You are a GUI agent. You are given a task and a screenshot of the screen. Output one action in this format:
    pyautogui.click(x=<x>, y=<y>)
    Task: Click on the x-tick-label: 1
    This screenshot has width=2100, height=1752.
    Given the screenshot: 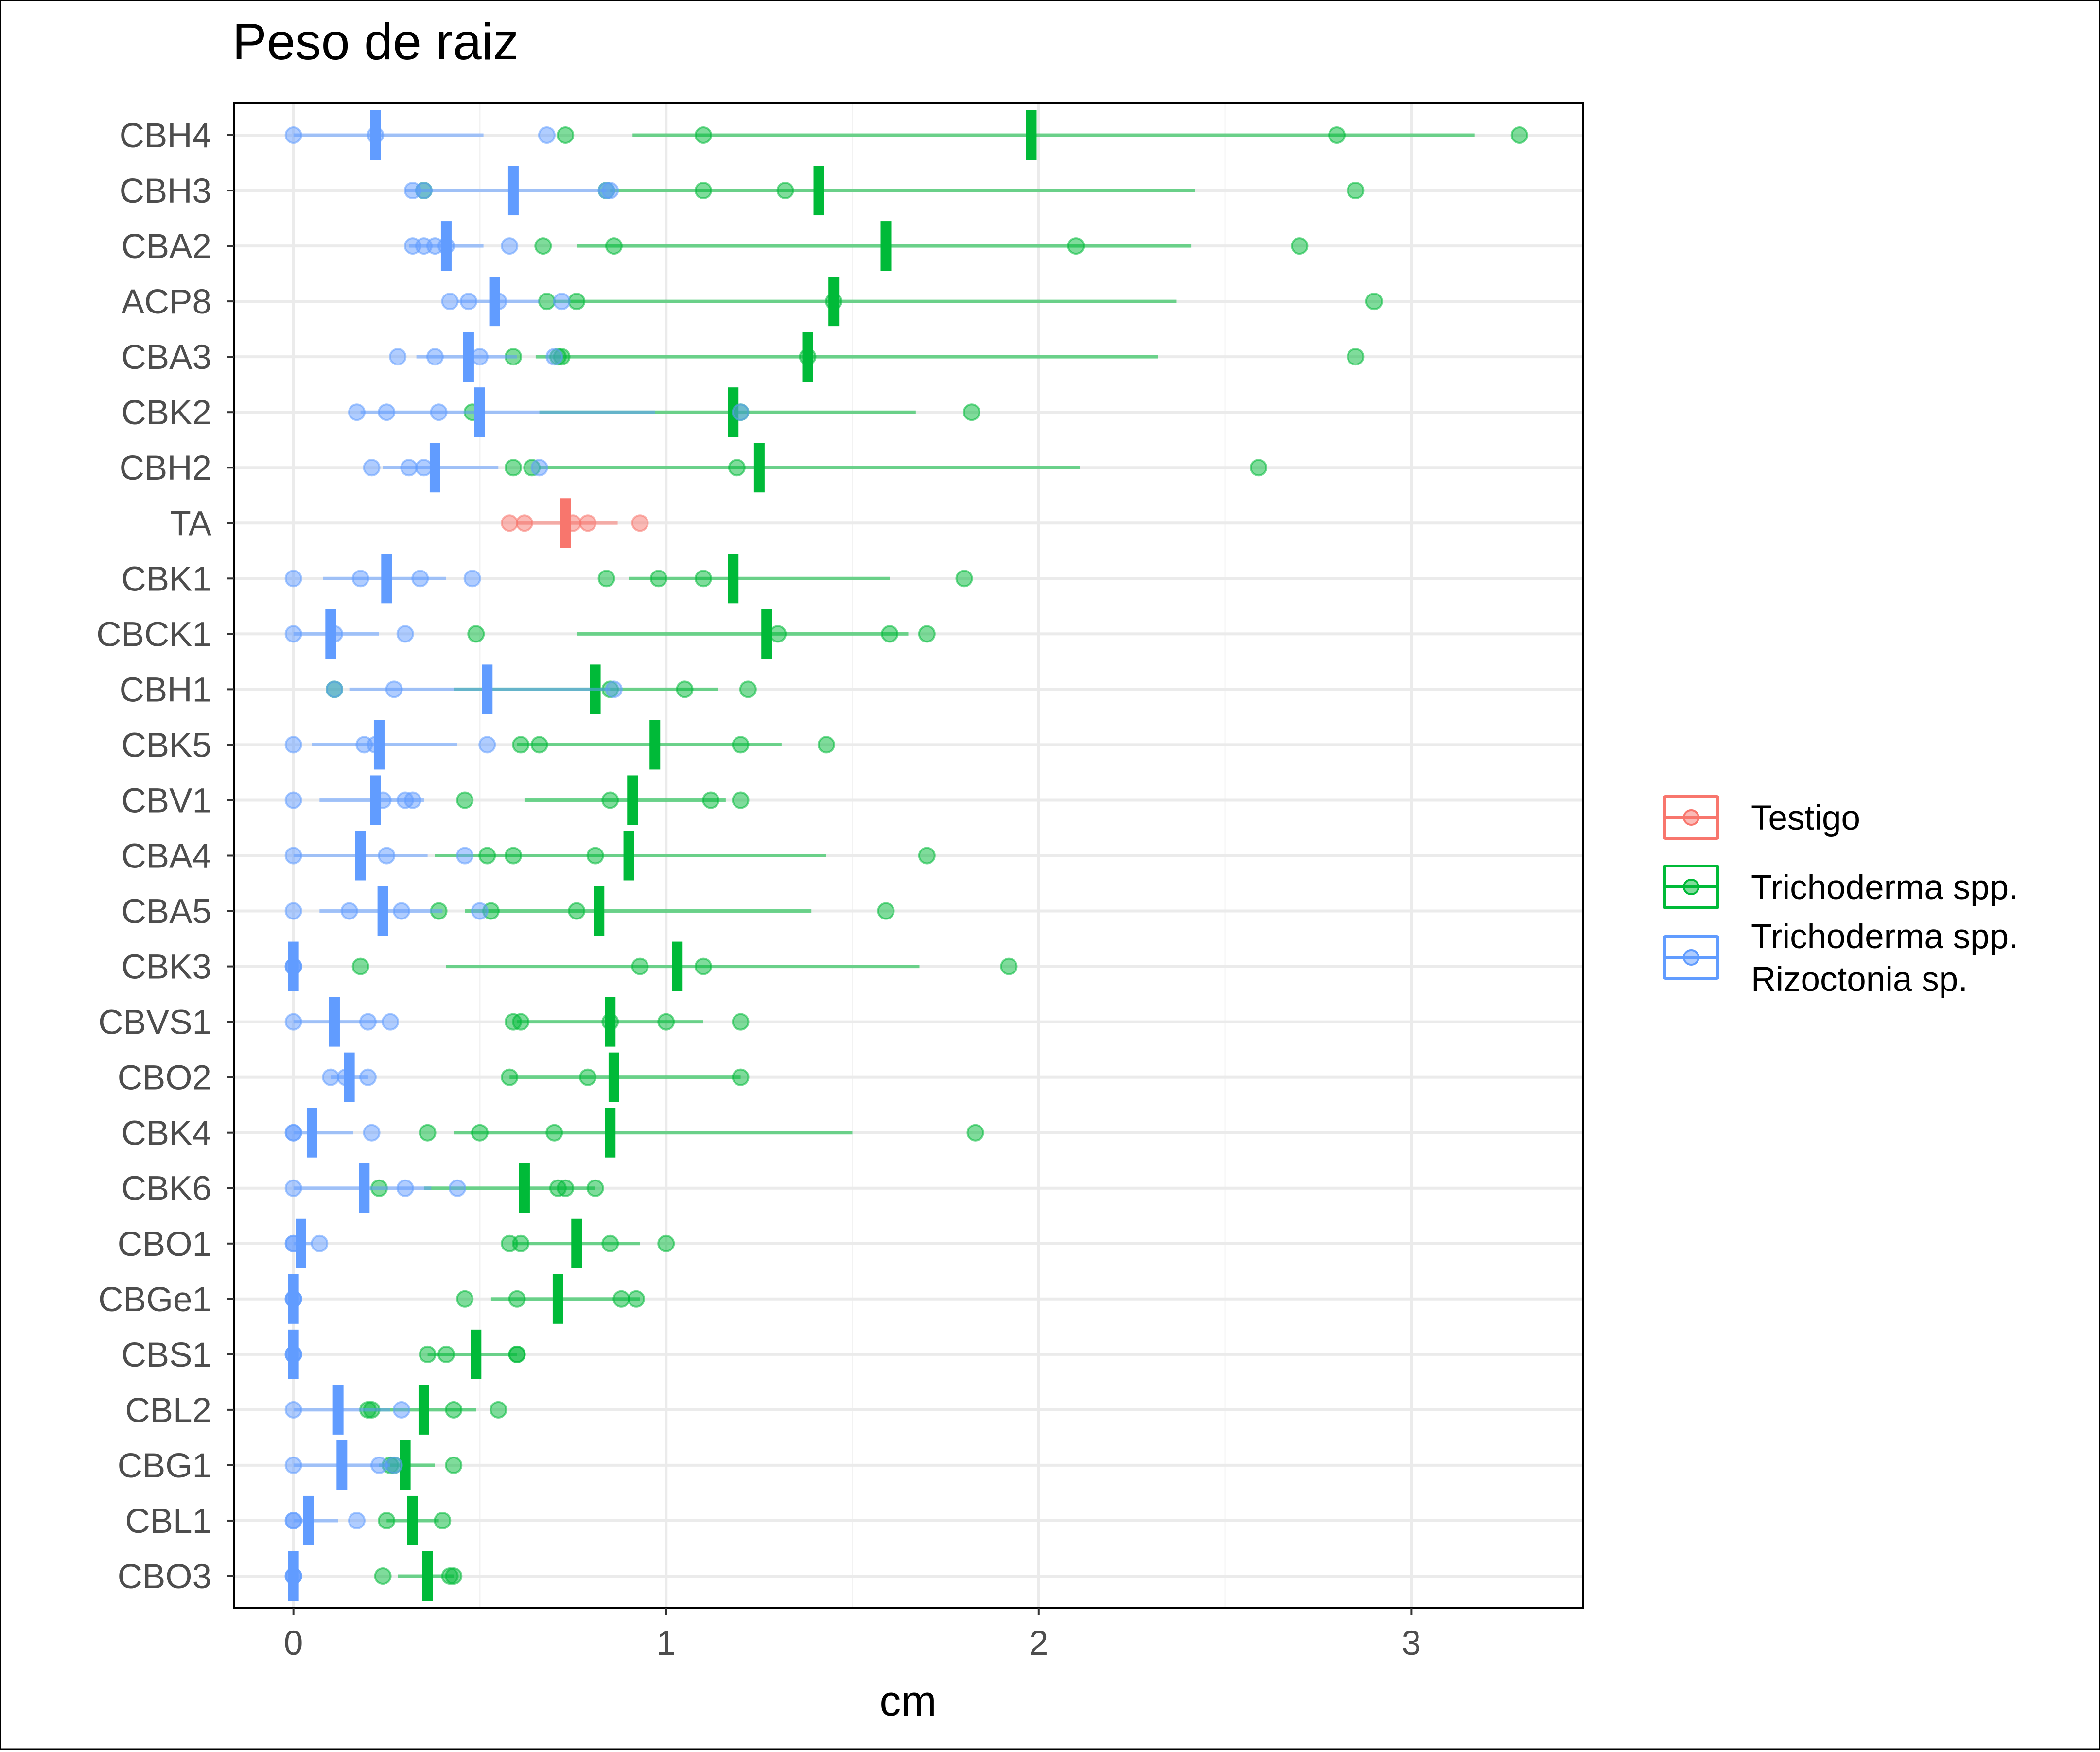 What is the action you would take?
    pyautogui.click(x=666, y=1643)
    